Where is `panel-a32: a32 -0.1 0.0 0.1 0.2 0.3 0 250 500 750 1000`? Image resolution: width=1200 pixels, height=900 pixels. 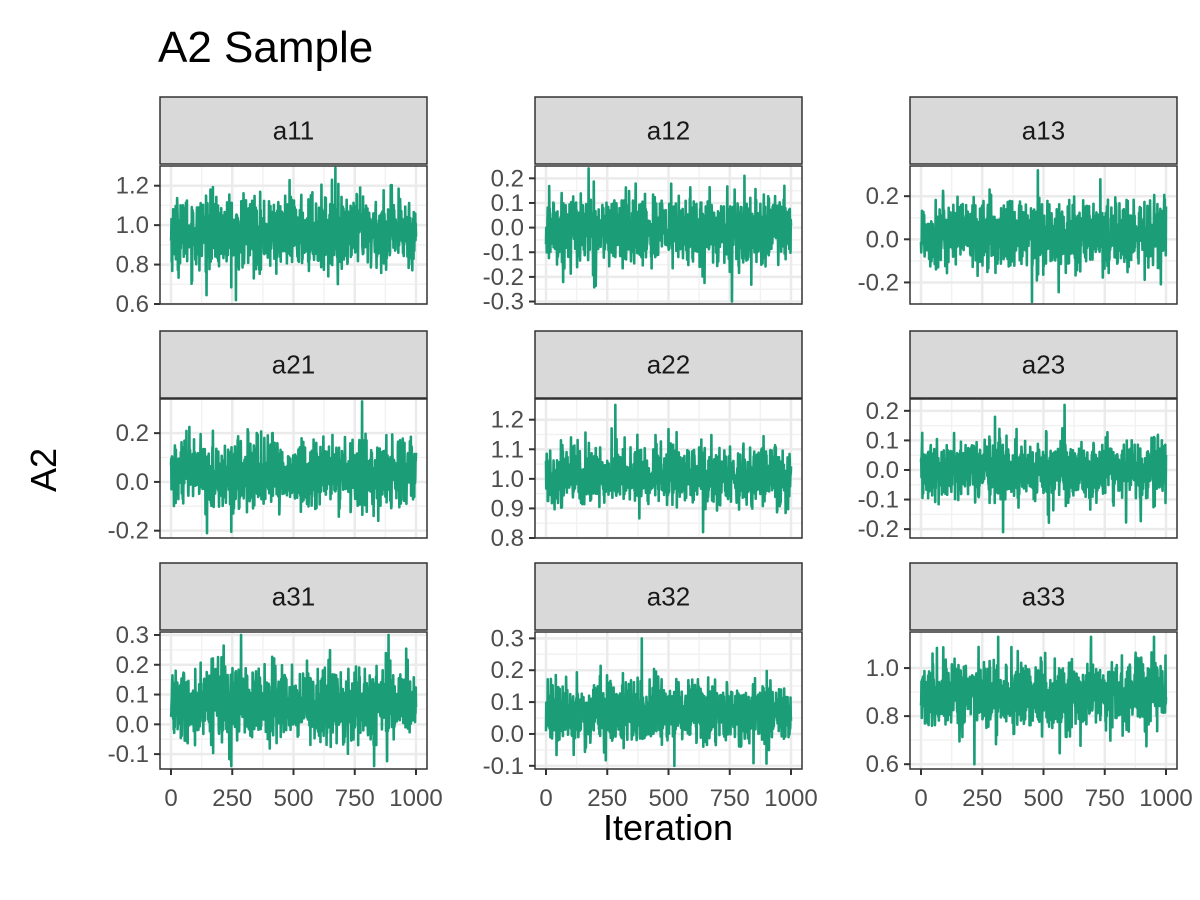 panel-a32: a32 -0.1 0.0 0.1 0.2 0.3 0 250 500 750 1000 is located at coordinates (650, 687).